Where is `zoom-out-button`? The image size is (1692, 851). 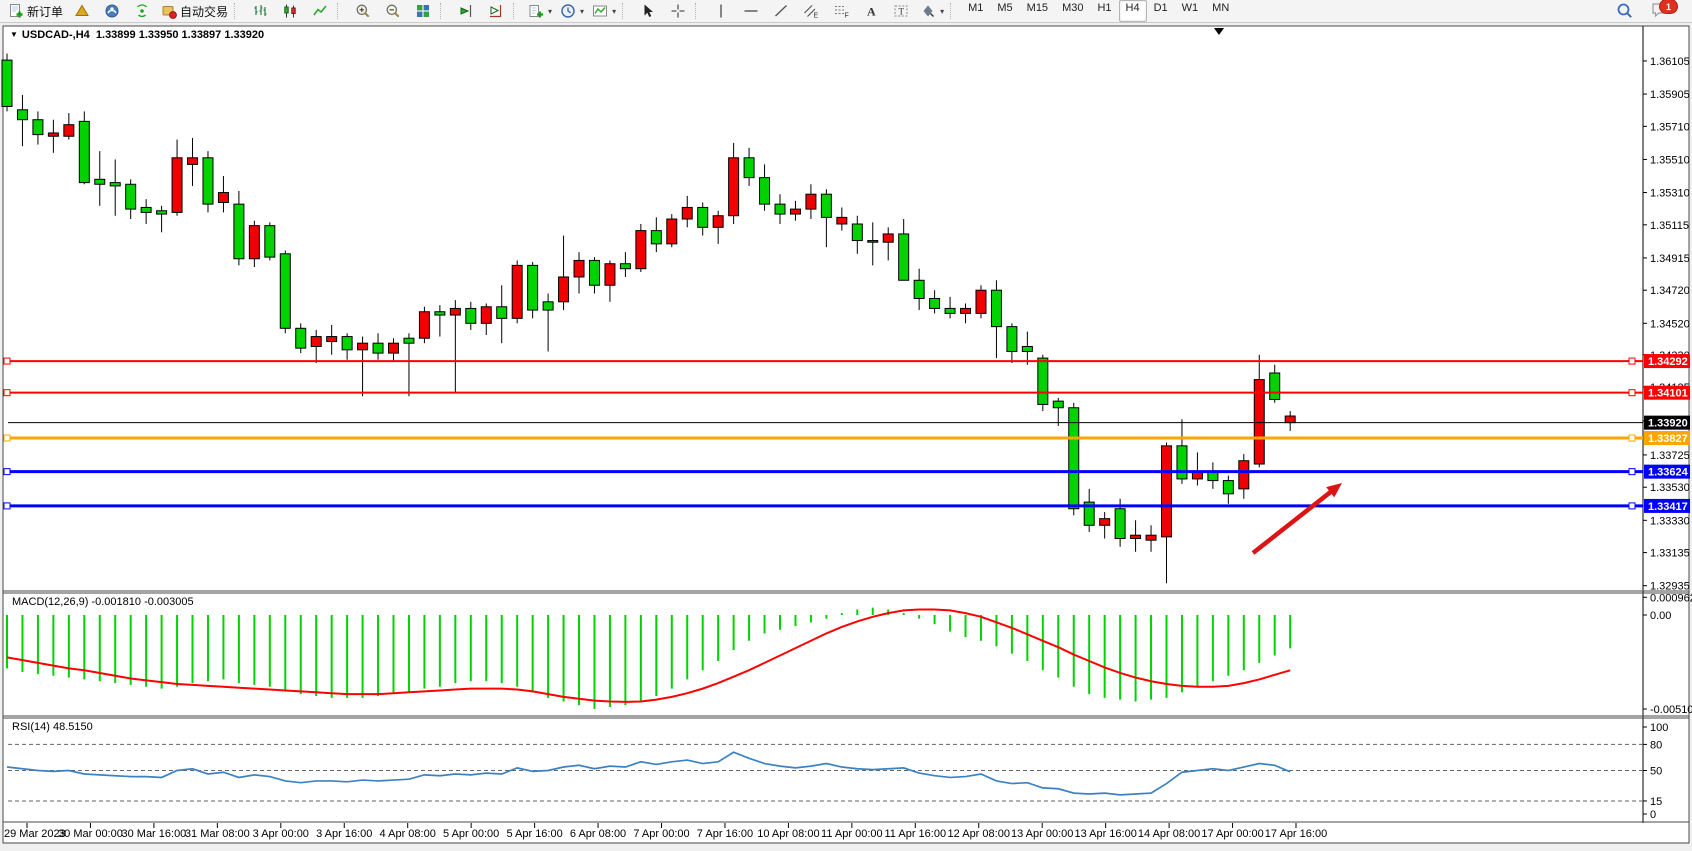
zoom-out-button is located at coordinates (393, 11).